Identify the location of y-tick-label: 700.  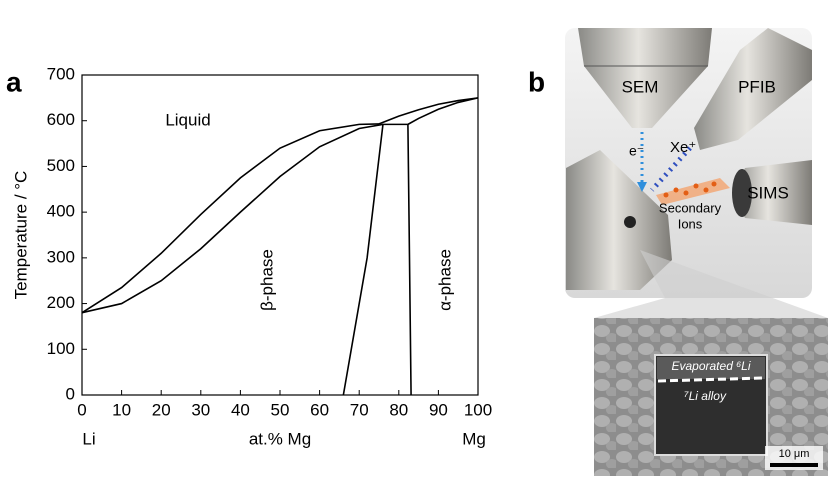
(61, 73).